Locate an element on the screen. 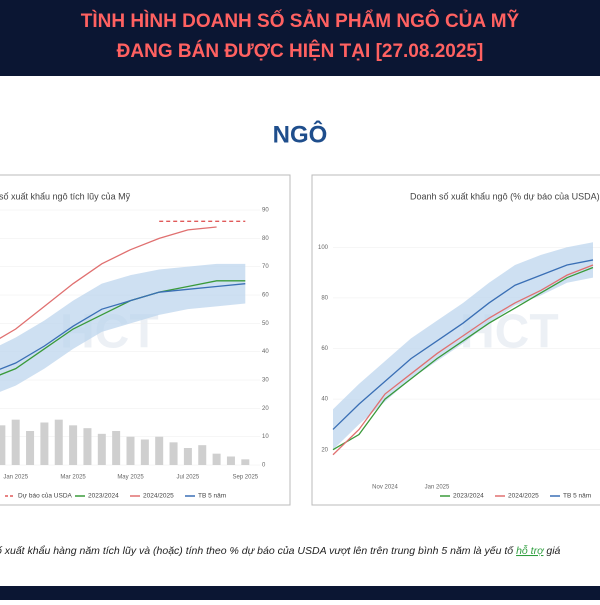 The height and width of the screenshot is (605, 600). banner-title: TÌNH HÌNH DOANH SỐ SẢN PHẨM NGÔ CỦA MỸ is located at coordinates (300, 21).